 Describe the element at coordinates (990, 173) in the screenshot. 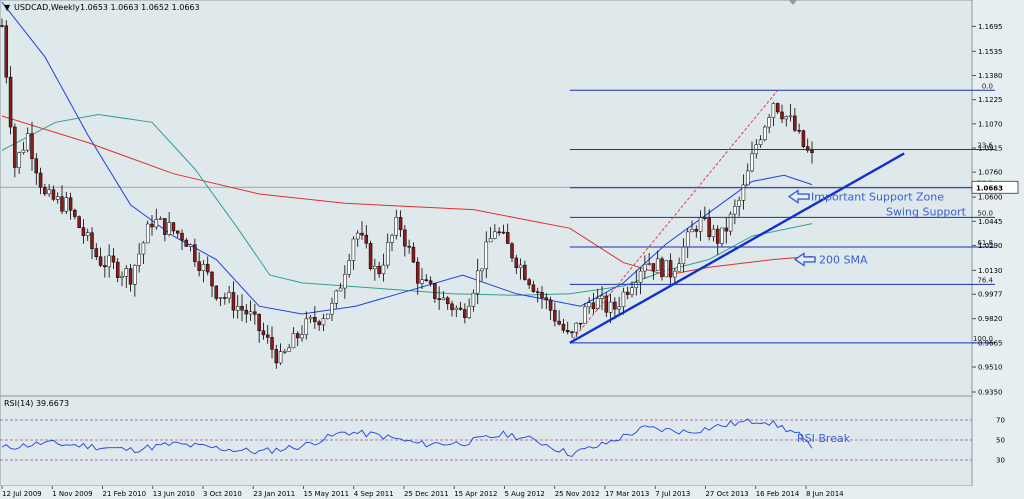

I see `price-tick-label: 1.0760` at that location.